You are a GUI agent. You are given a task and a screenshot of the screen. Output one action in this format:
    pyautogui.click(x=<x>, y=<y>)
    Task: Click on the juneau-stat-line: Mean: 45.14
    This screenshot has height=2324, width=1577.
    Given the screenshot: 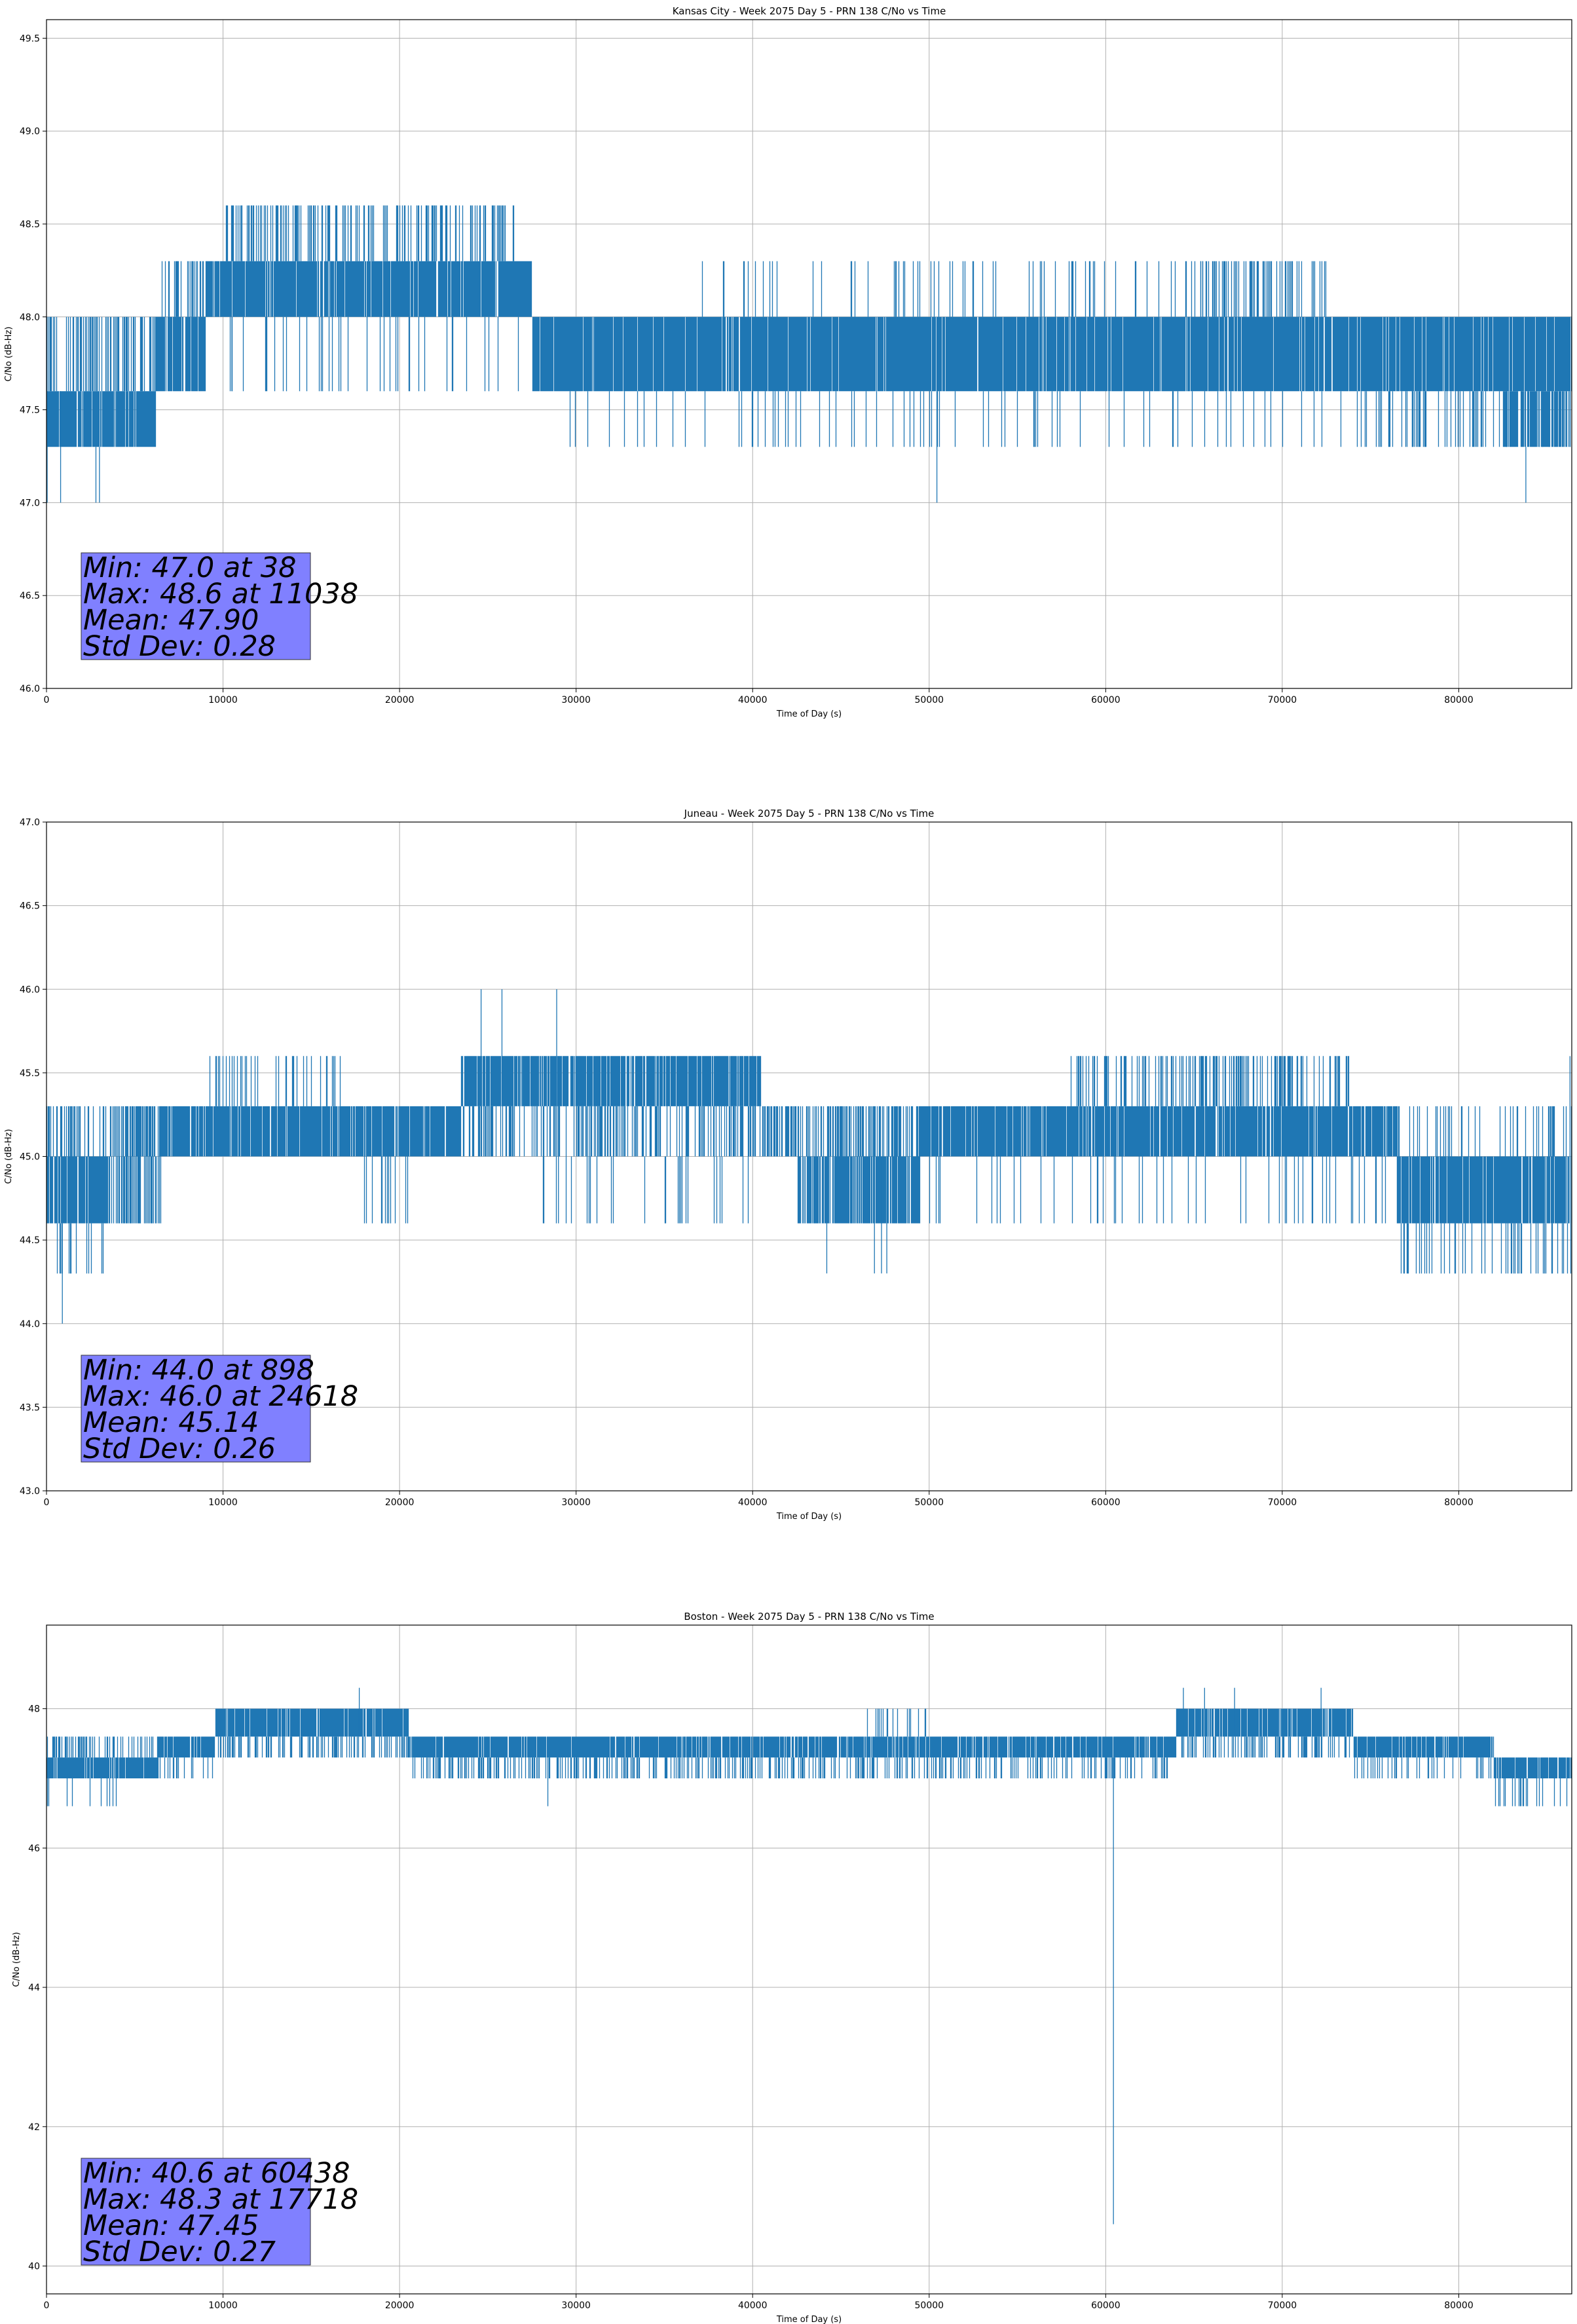 What is the action you would take?
    pyautogui.click(x=171, y=1422)
    